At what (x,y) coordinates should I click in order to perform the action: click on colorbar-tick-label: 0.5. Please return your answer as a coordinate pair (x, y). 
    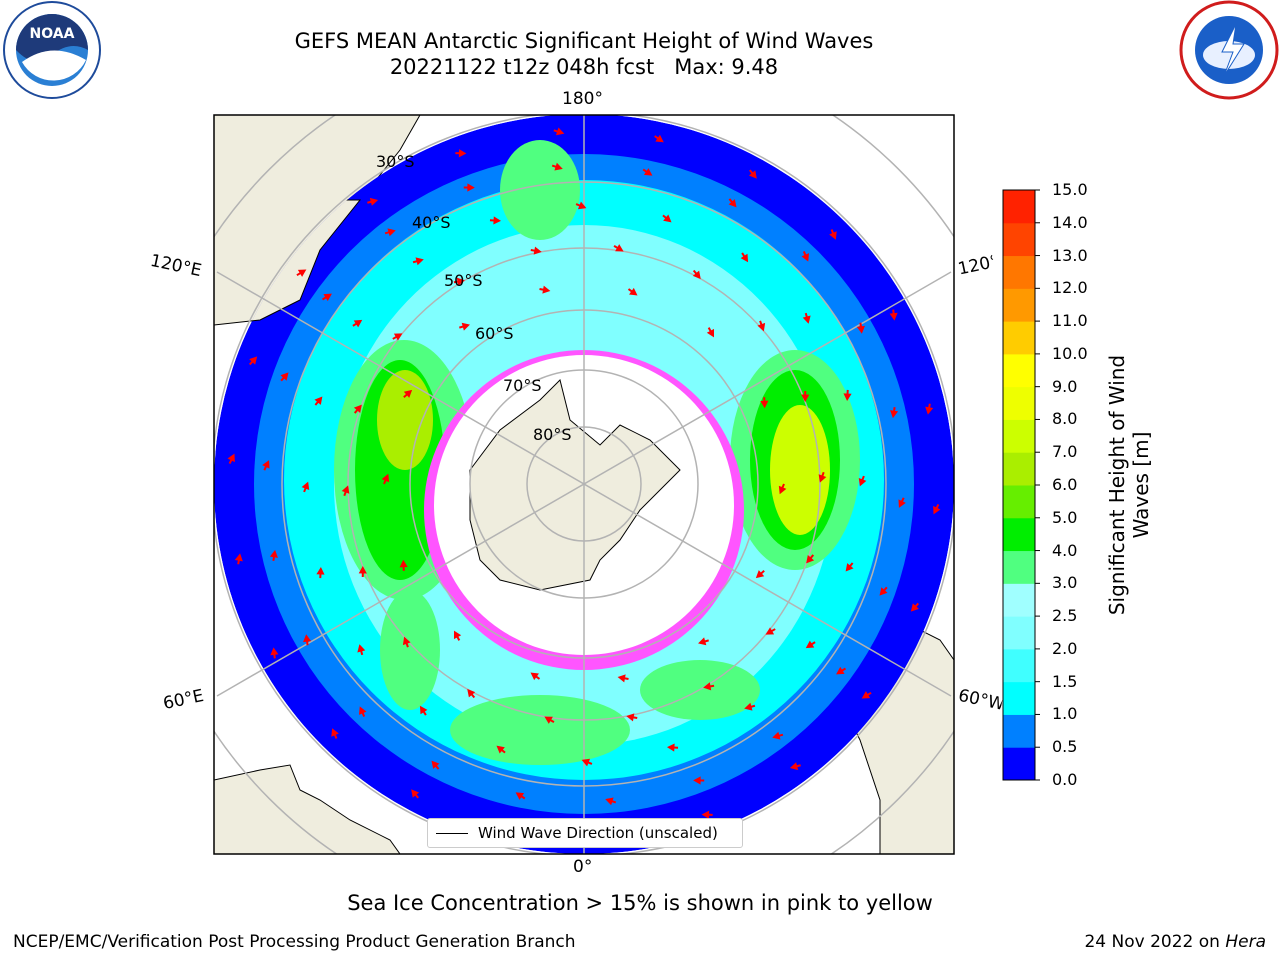
    Looking at the image, I should click on (1065, 747).